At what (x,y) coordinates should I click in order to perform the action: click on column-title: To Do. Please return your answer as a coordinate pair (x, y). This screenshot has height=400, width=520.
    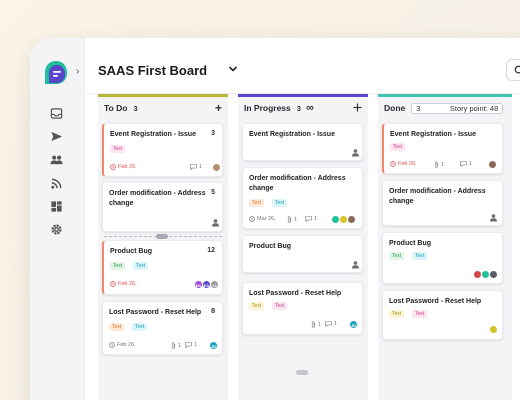
    Looking at the image, I should click on (116, 108).